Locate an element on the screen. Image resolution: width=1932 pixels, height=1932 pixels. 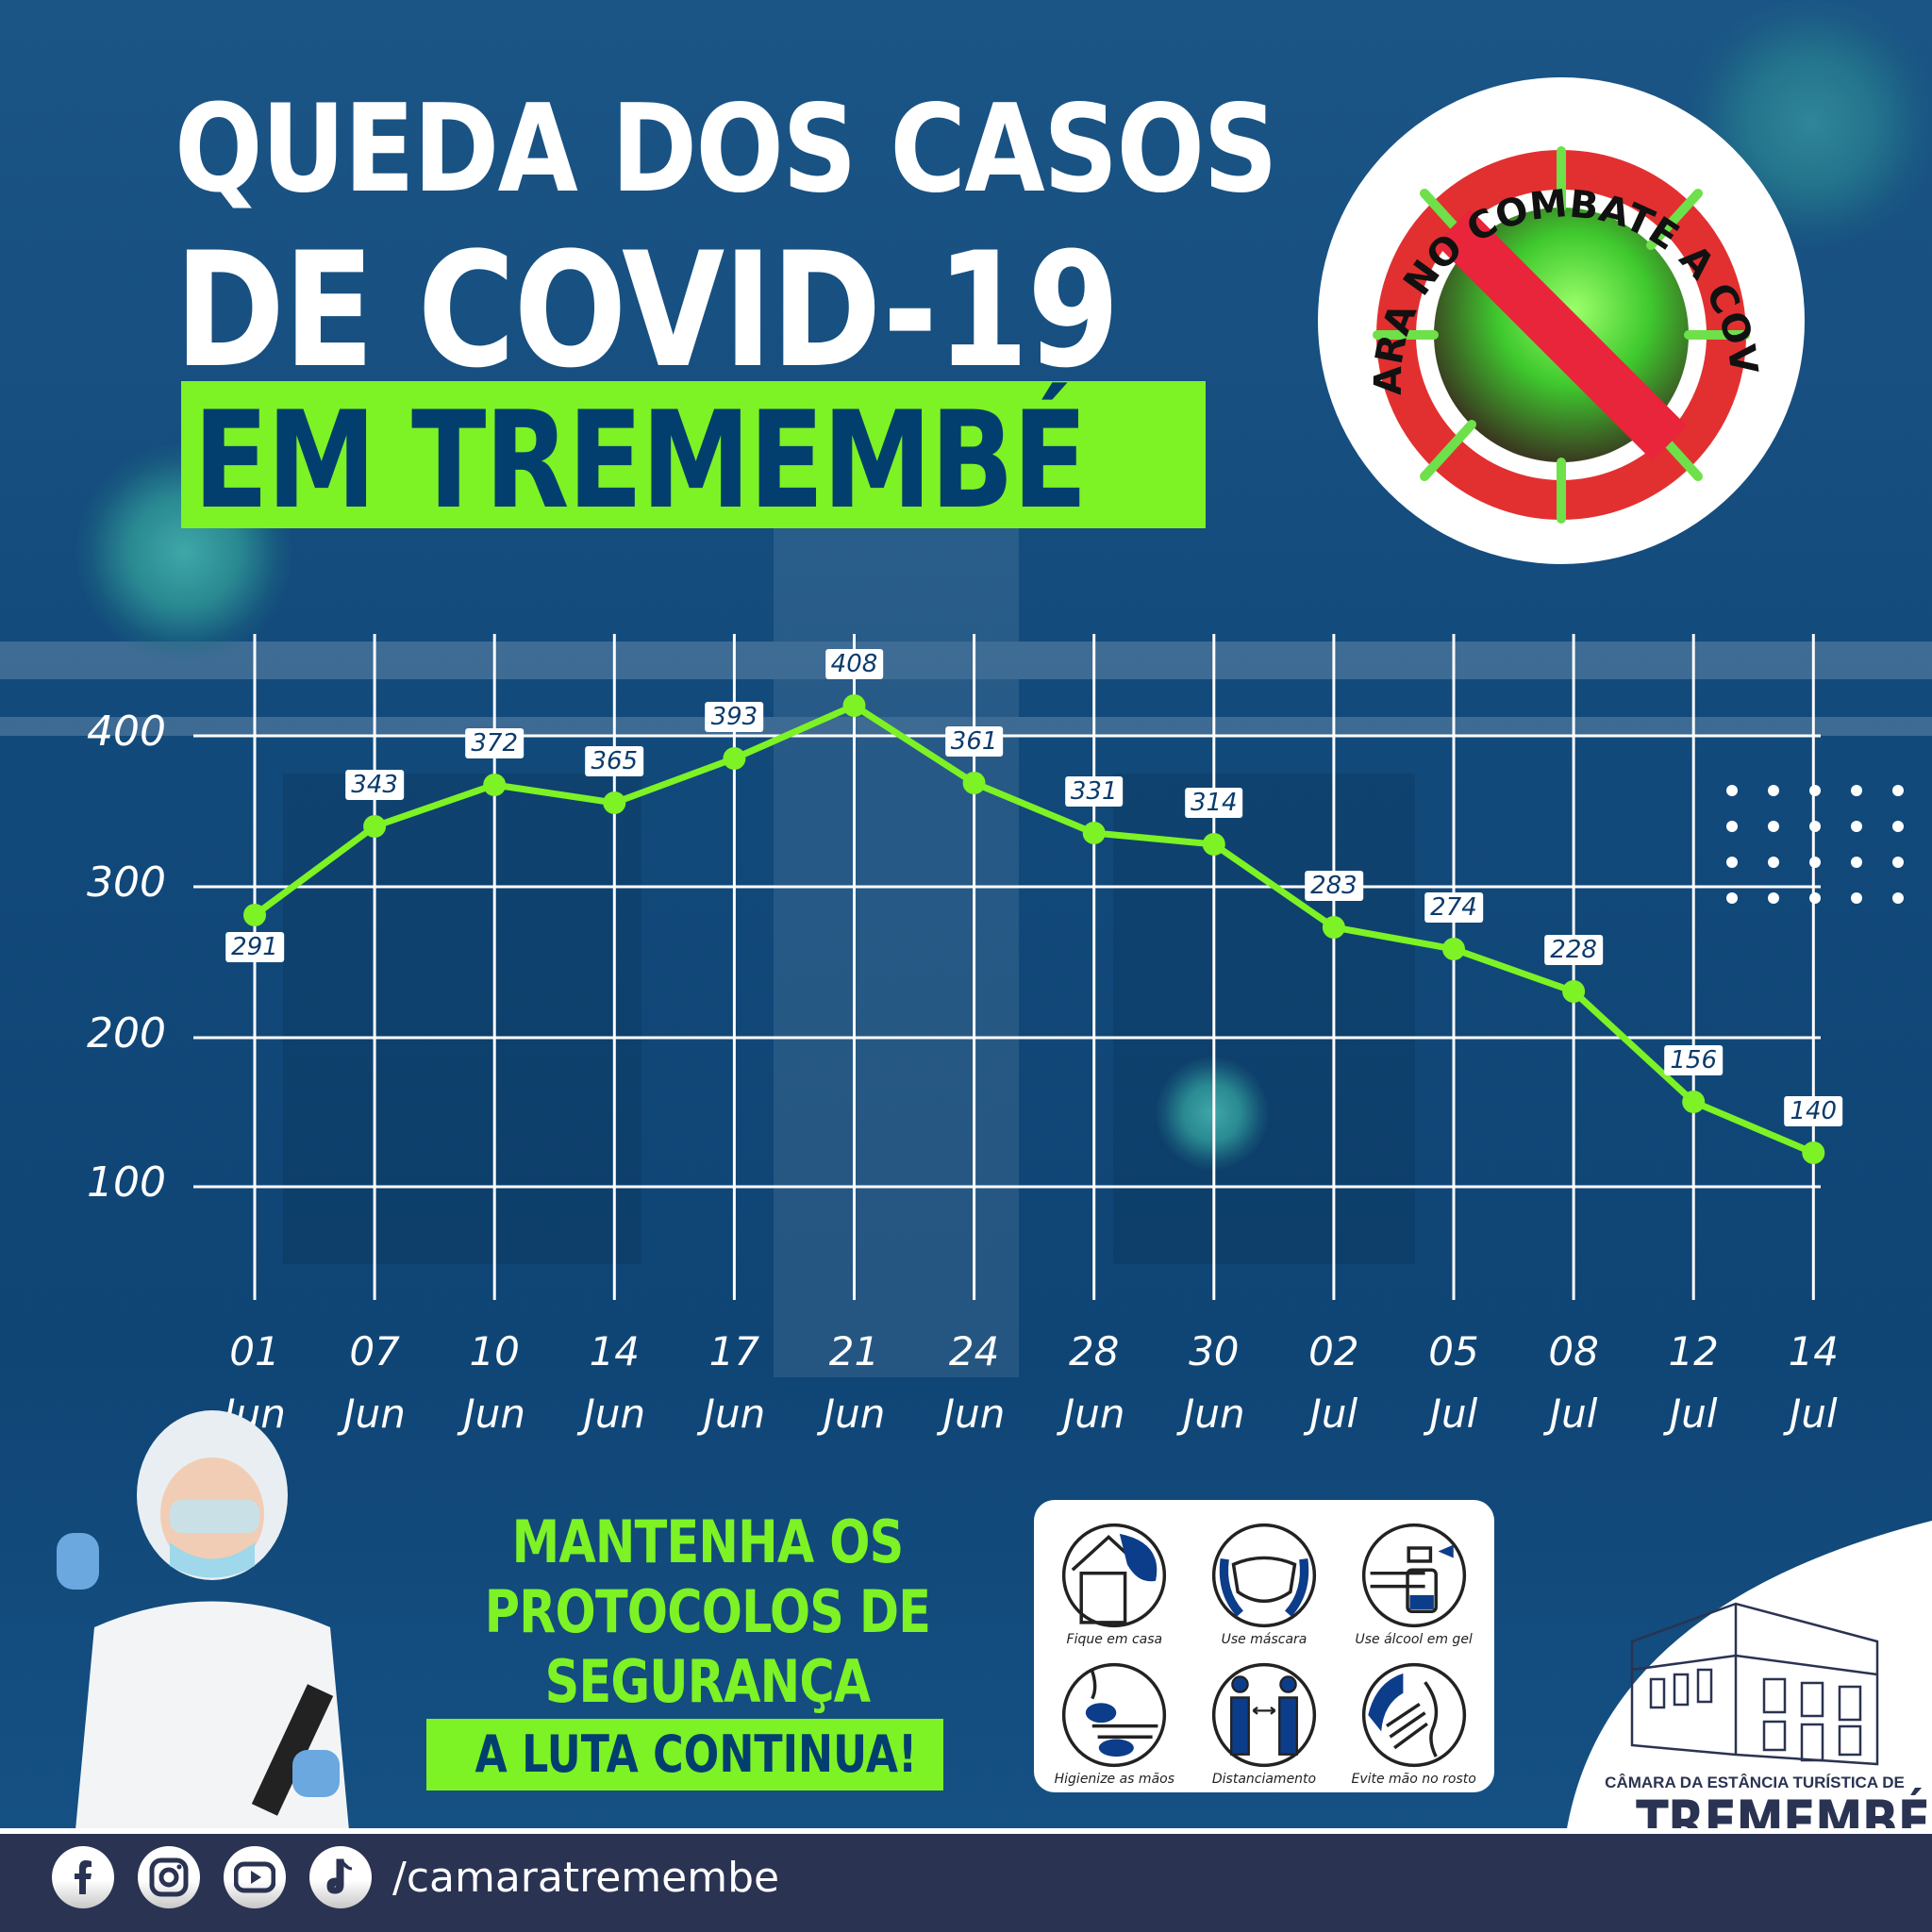
logo-subtitle: CÂMARA DA ESTÂNCIA TURÍSTICA DE is located at coordinates (1755, 1782).